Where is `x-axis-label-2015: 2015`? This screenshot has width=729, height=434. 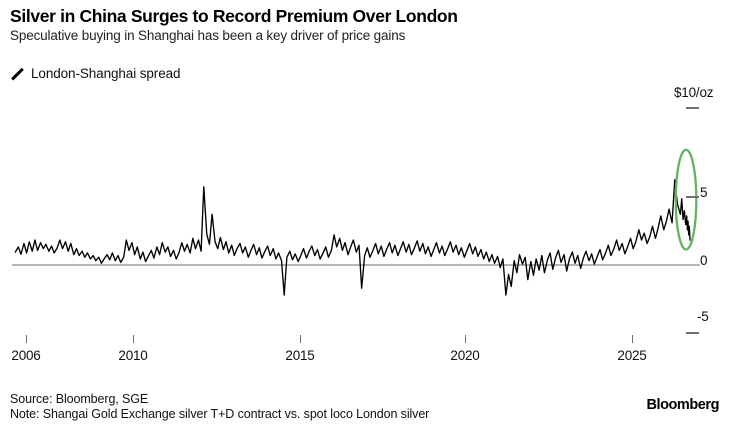 x-axis-label-2015: 2015 is located at coordinates (300, 355).